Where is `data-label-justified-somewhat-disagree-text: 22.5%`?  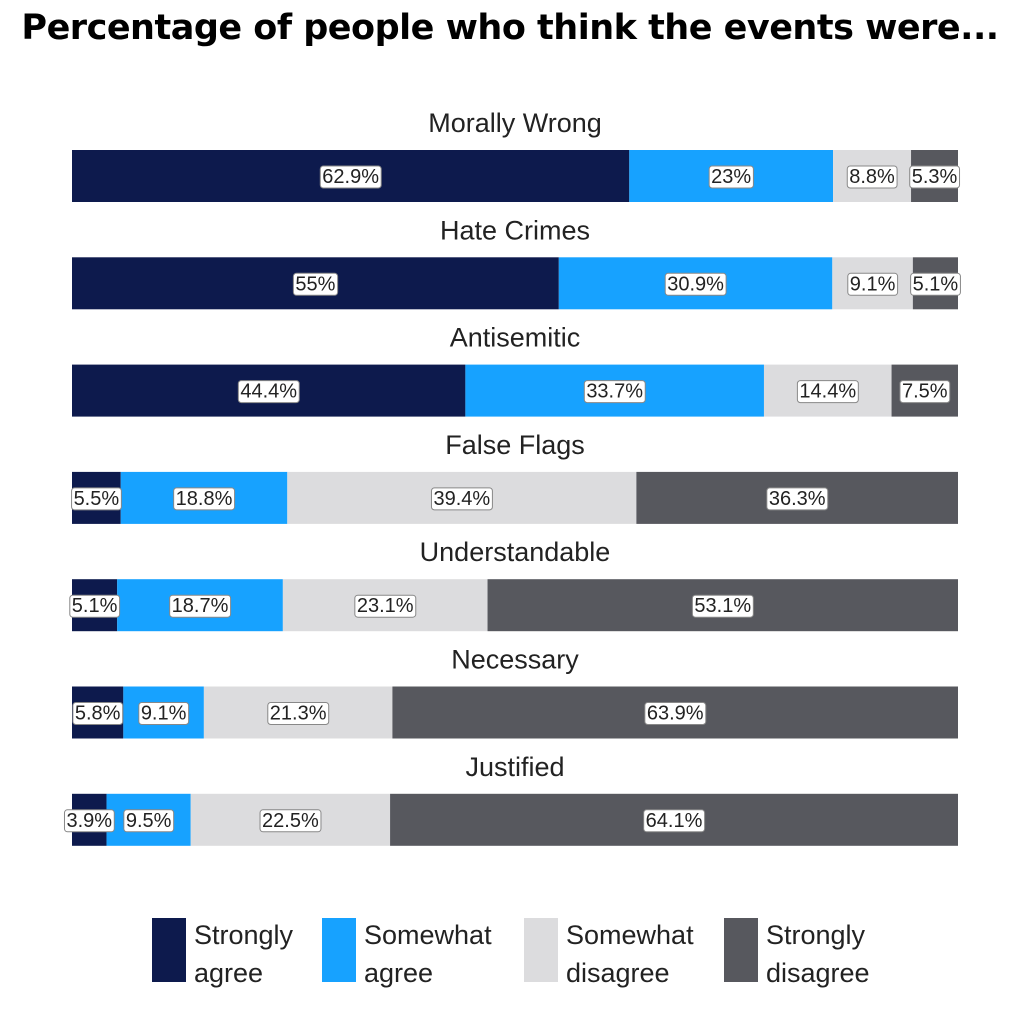
data-label-justified-somewhat-disagree-text: 22.5% is located at coordinates (290, 821).